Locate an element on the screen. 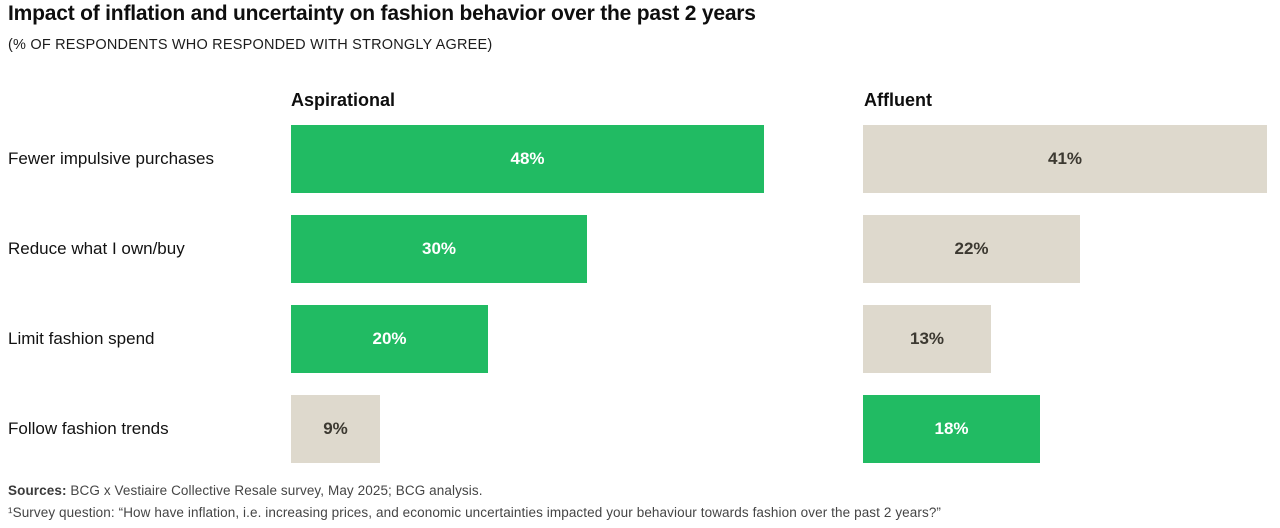  bar-aspirational: 9% is located at coordinates (335, 429).